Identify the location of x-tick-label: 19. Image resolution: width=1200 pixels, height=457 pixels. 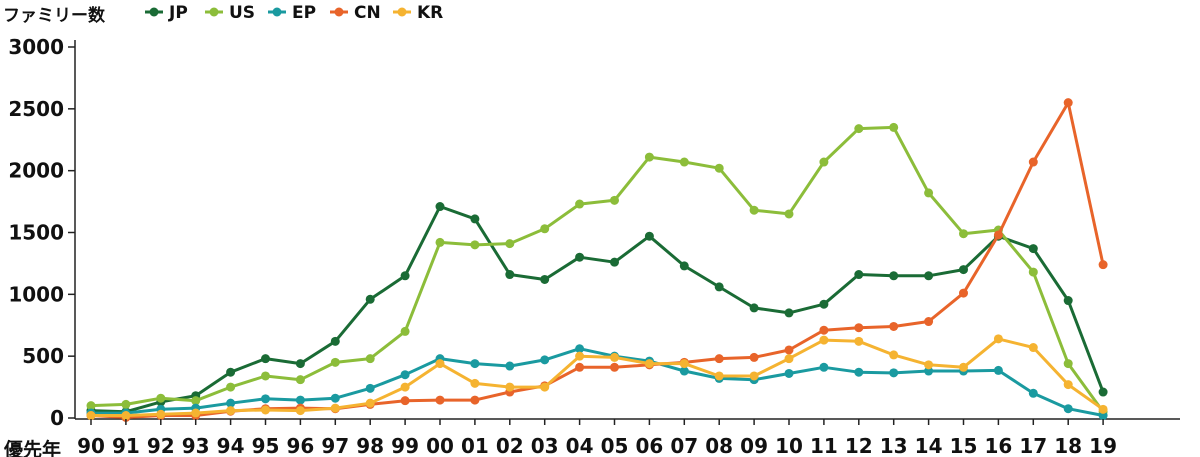
(1103, 445).